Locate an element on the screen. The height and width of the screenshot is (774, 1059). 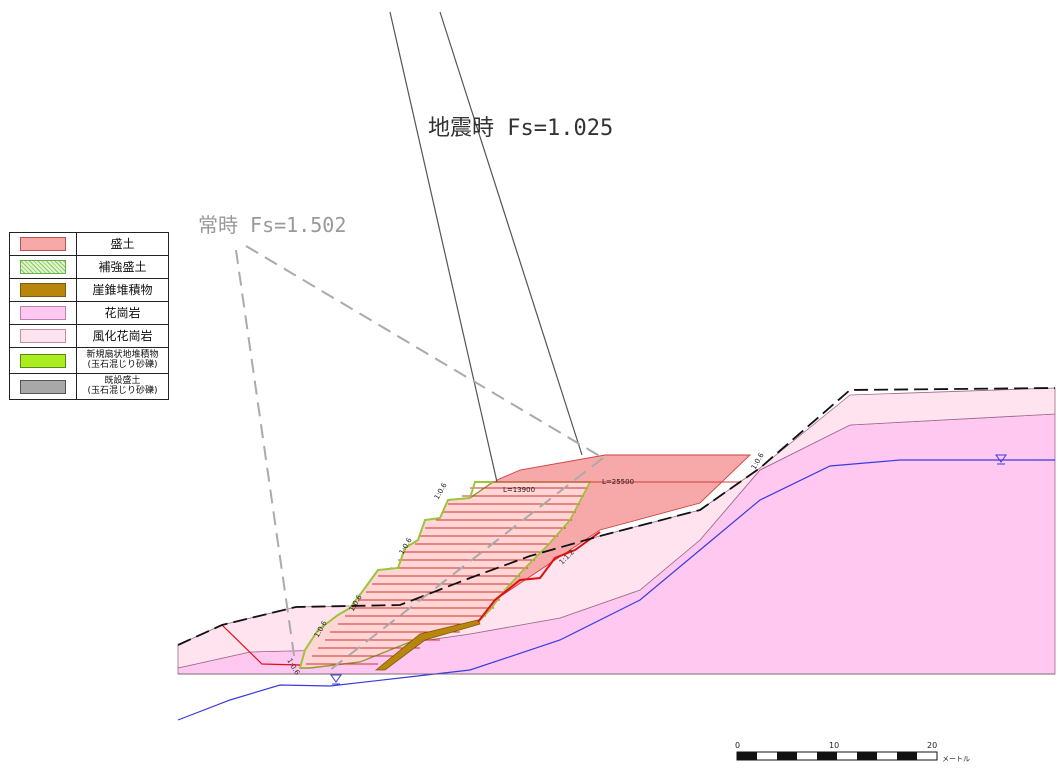
seismic-slip-line is located at coordinates (443, 247).